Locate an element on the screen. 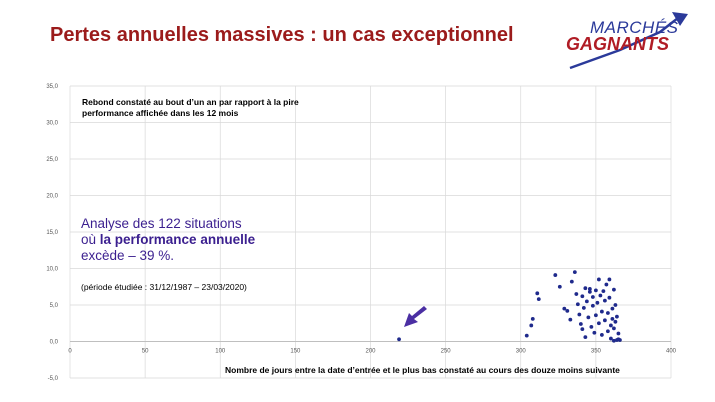 This screenshot has width=715, height=402. y-tick-label: 25,0 is located at coordinates (52, 160).